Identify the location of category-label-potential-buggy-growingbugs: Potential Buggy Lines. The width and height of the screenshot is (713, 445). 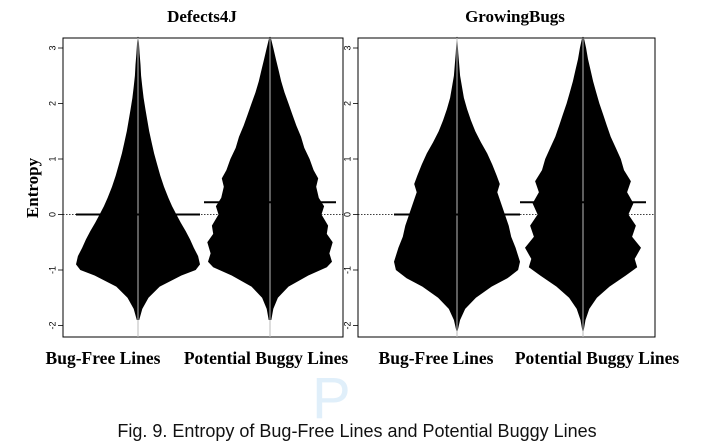
(597, 358).